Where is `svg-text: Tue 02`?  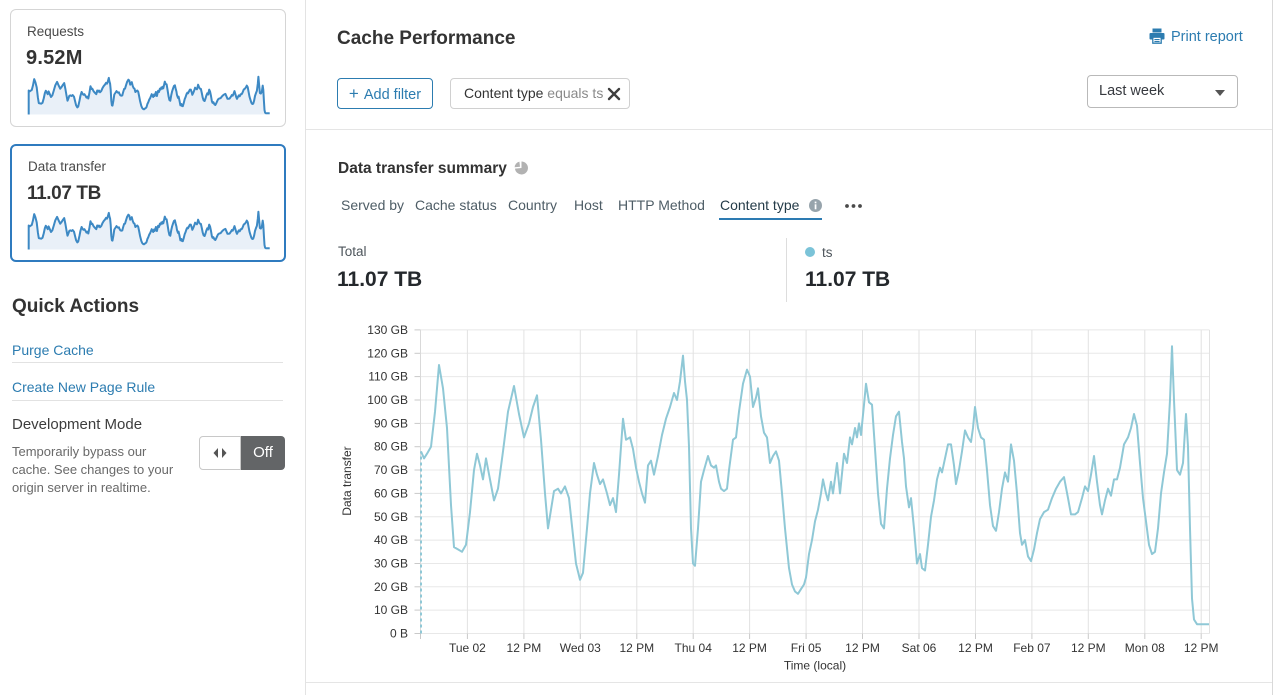
svg-text: Tue 02 is located at coordinates (467, 648).